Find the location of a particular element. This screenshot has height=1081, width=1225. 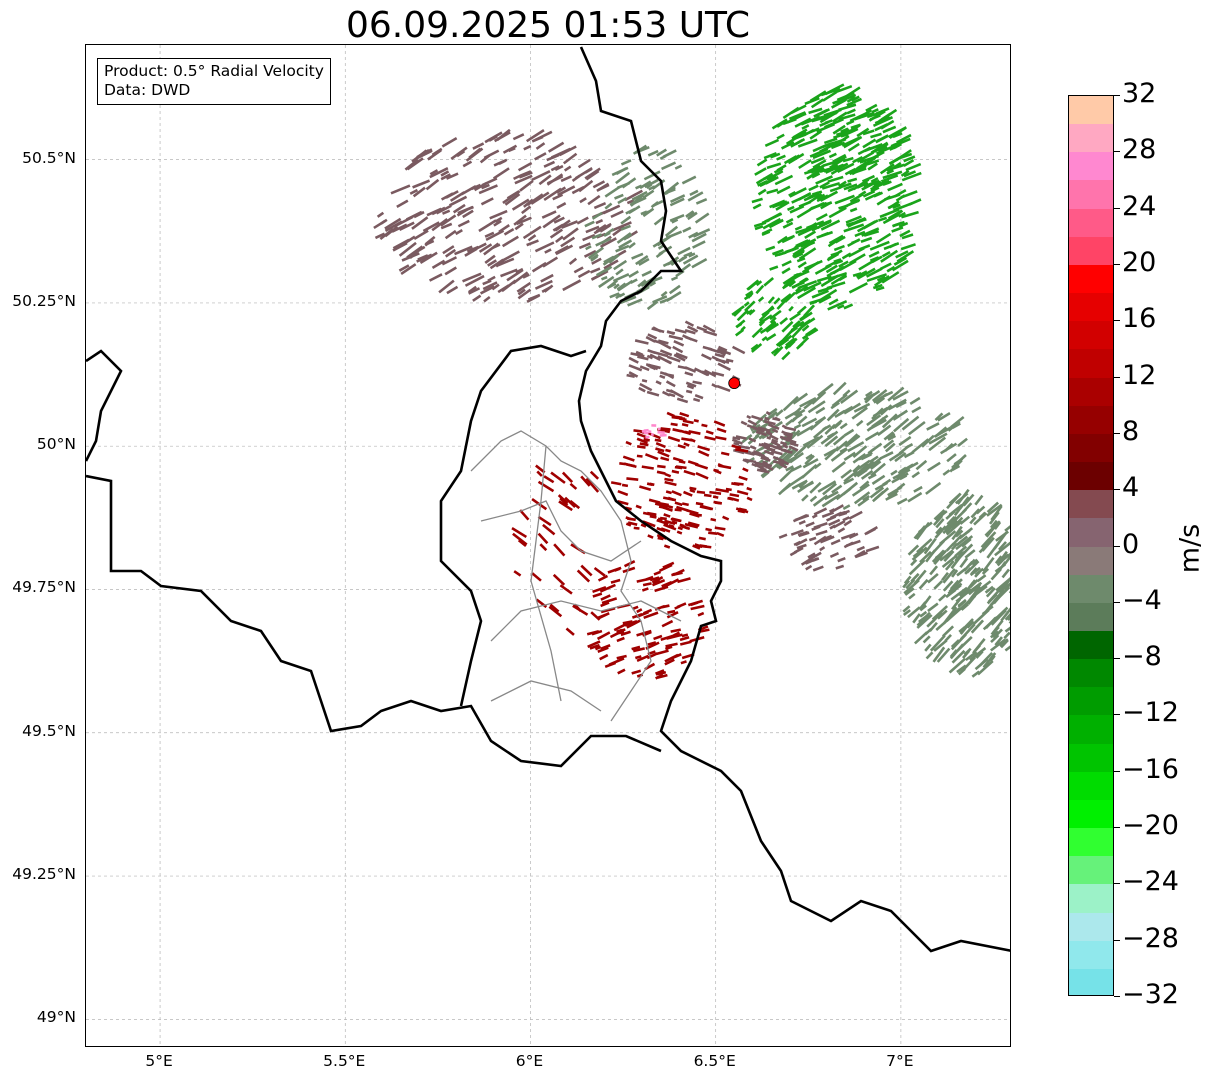

colorbar-segment is located at coordinates (1091, 926).